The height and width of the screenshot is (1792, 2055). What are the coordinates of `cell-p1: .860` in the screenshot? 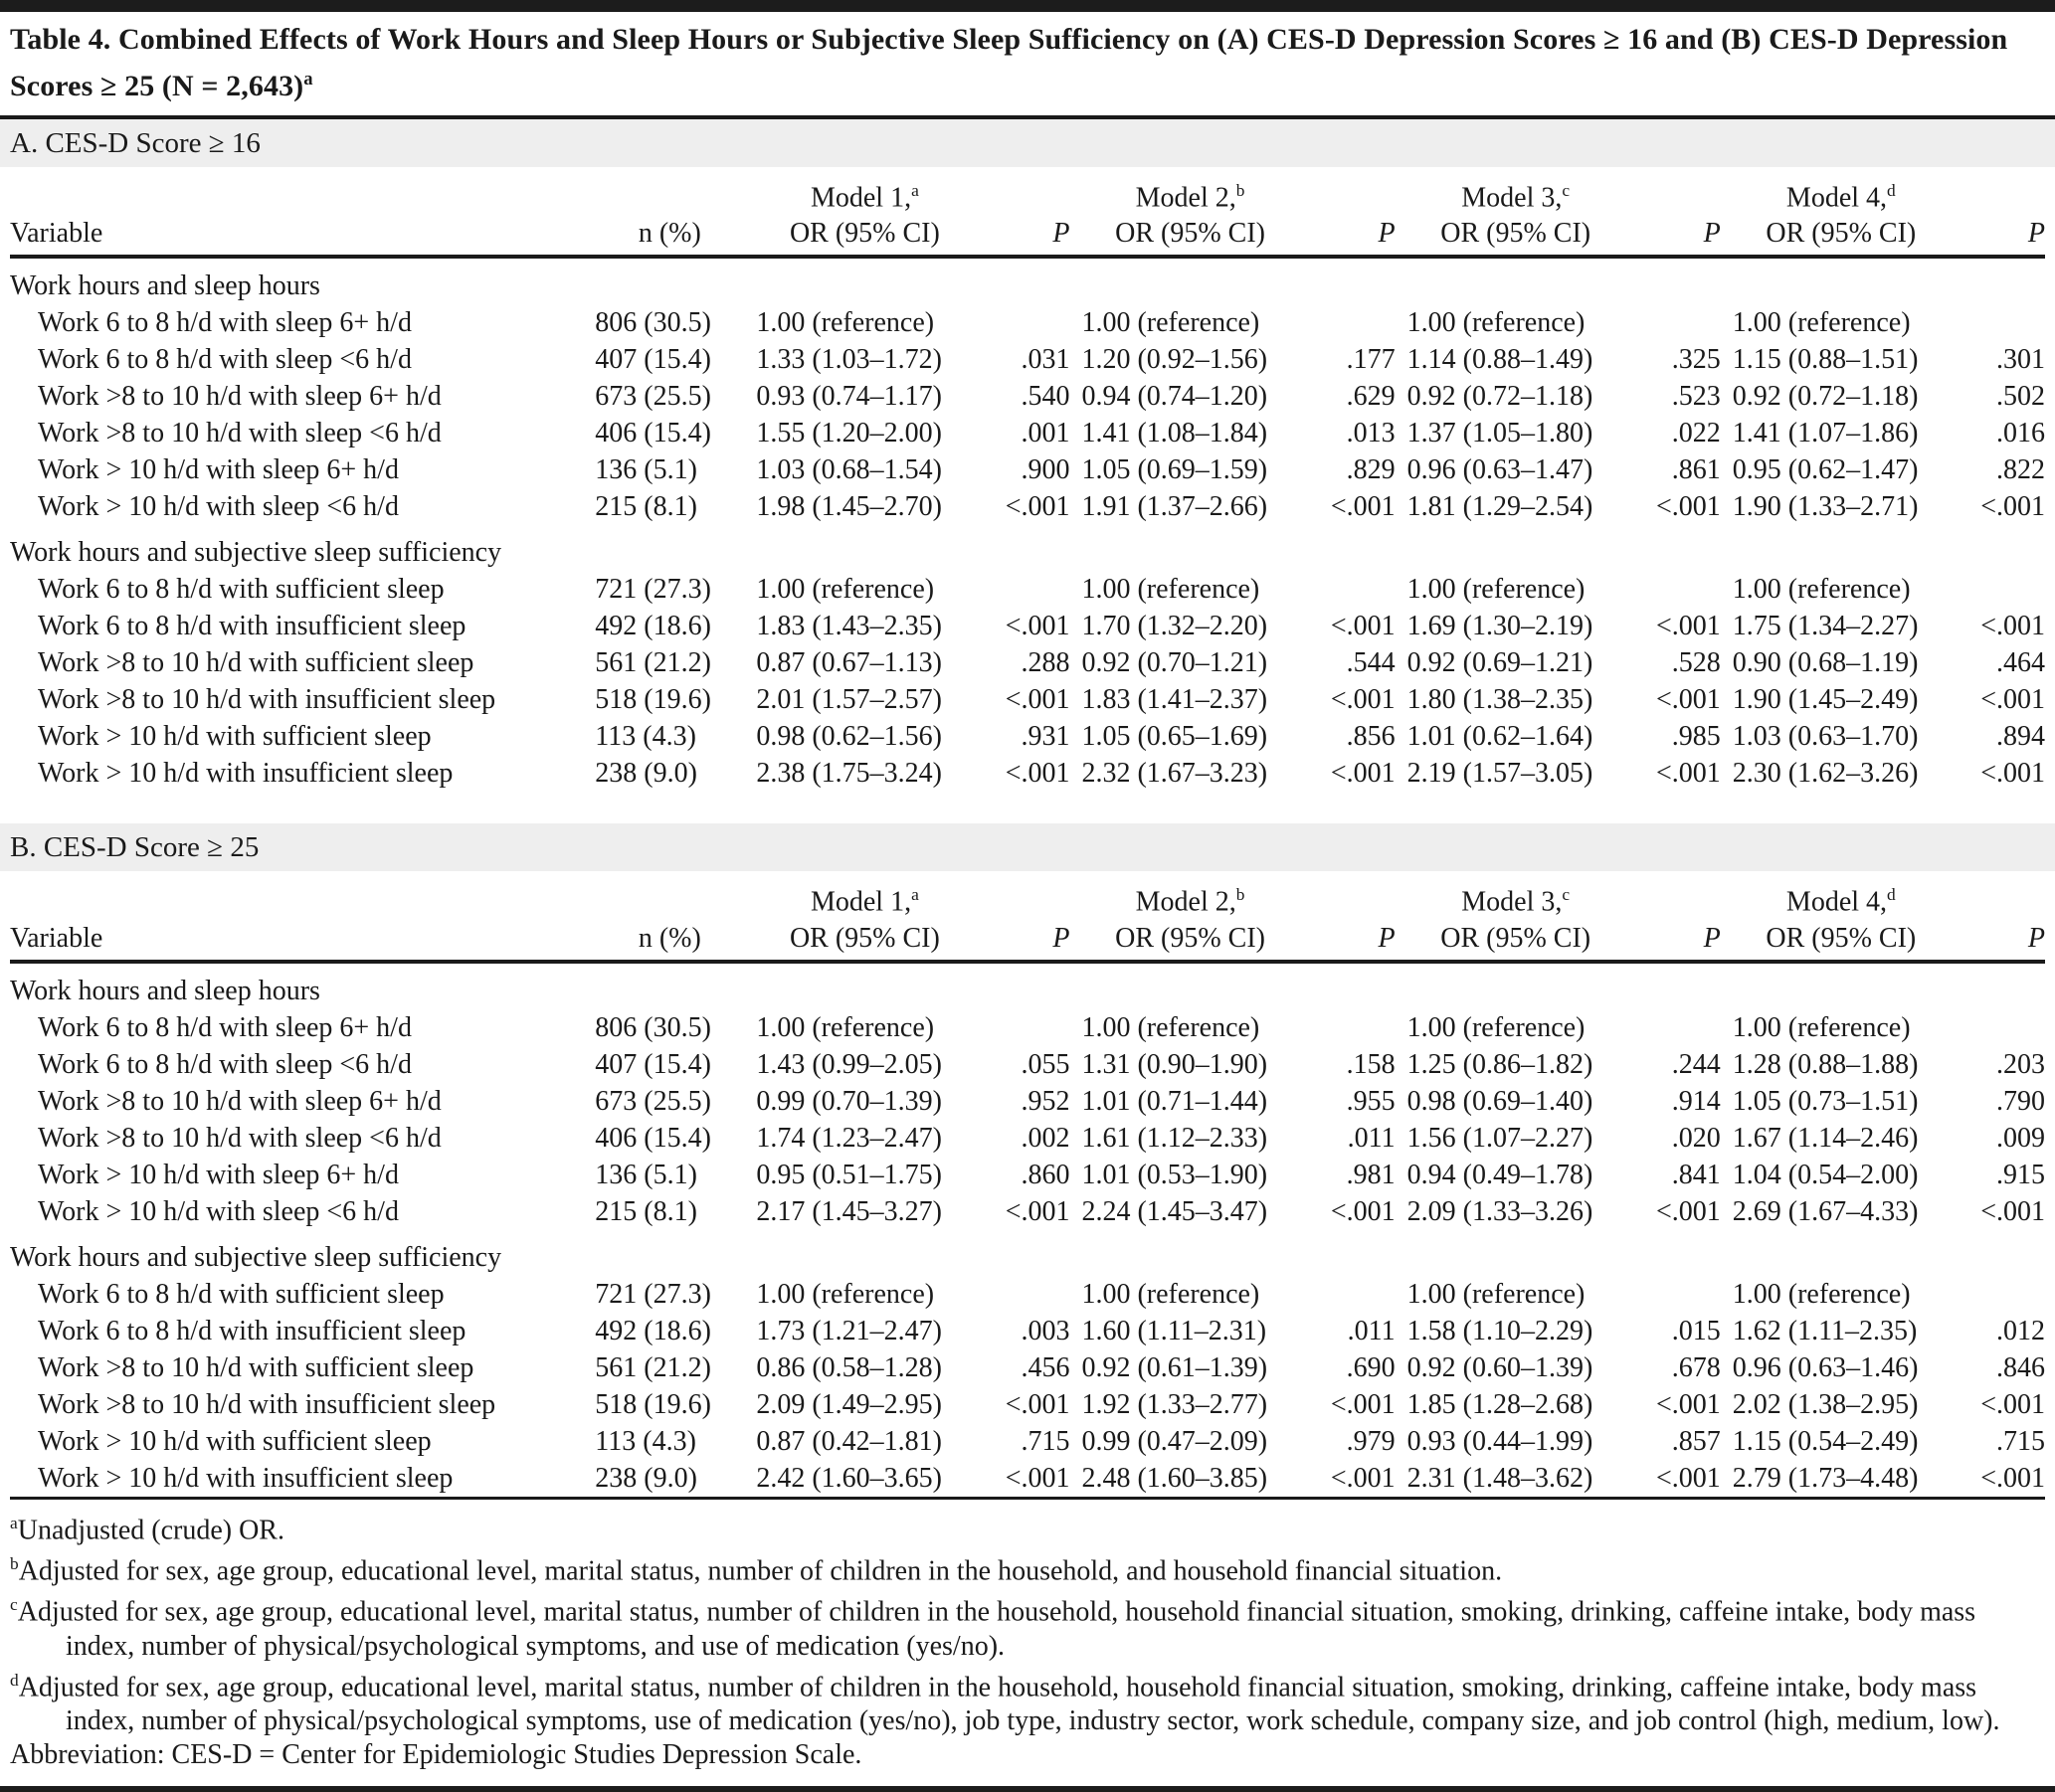 It's located at (1045, 1175).